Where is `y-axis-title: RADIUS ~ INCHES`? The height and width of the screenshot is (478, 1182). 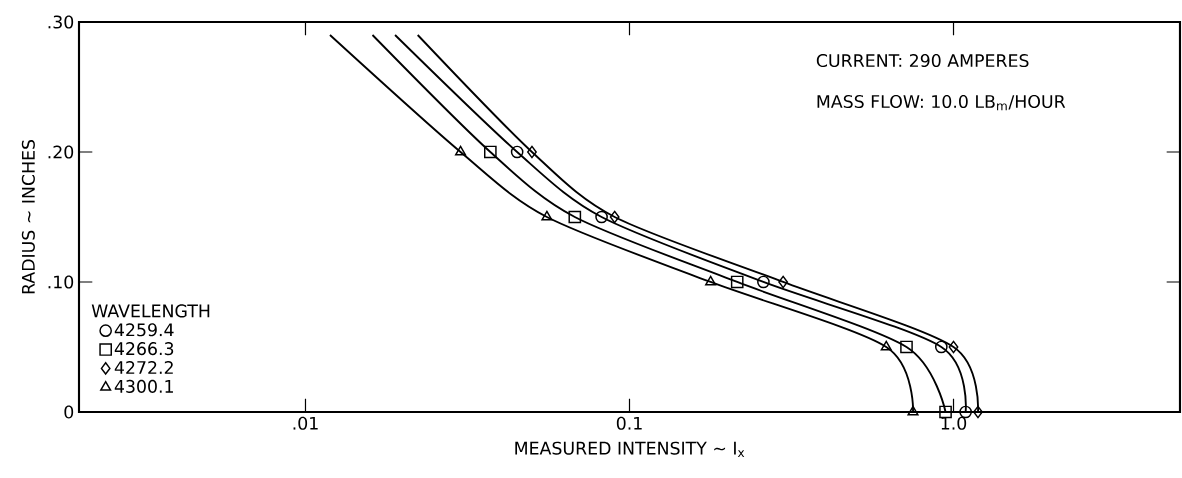
y-axis-title: RADIUS ~ INCHES is located at coordinates (28, 216).